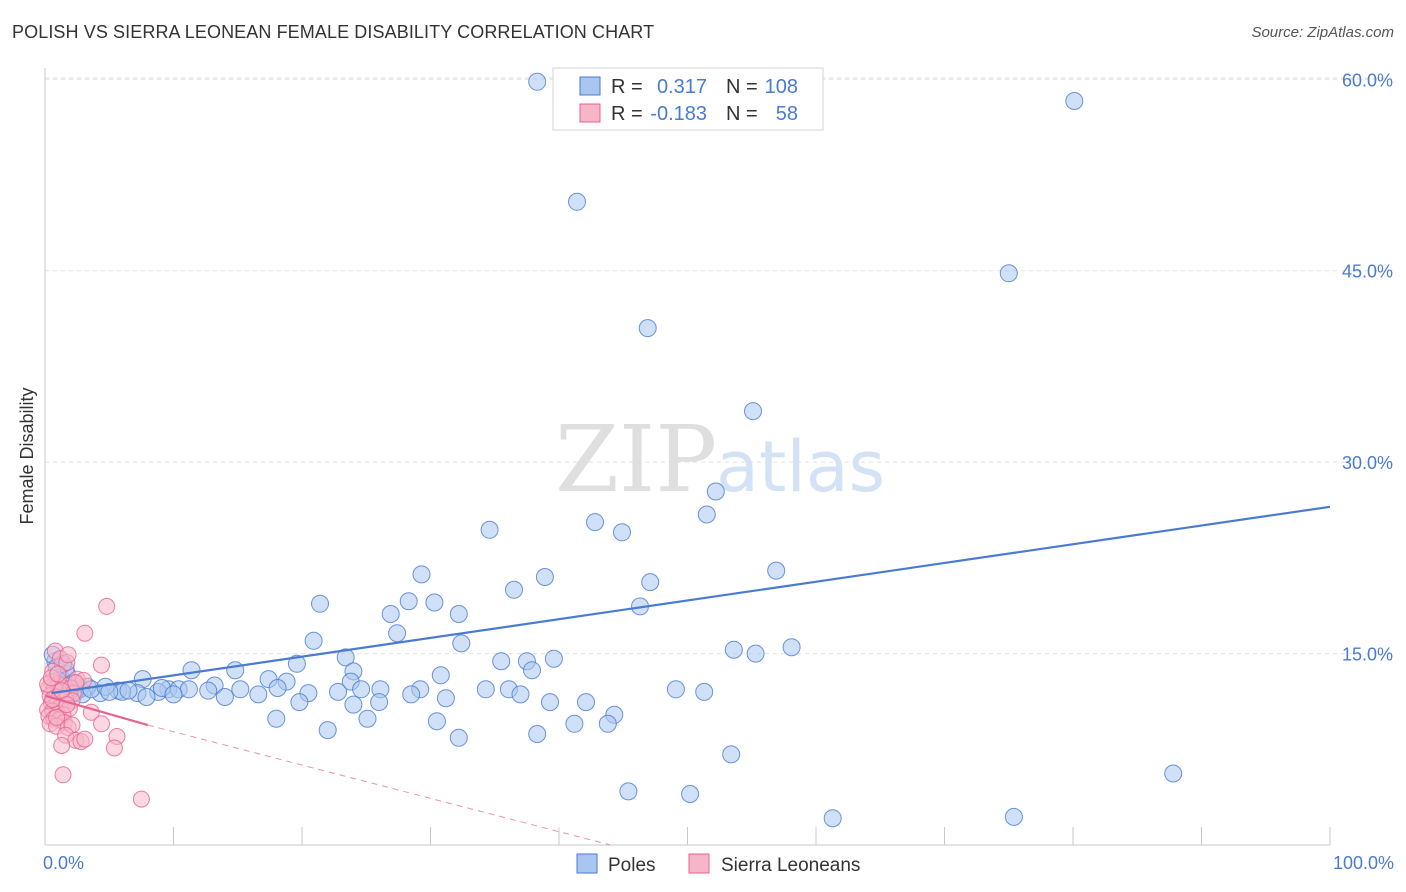 The width and height of the screenshot is (1406, 892). Describe the element at coordinates (790, 865) in the screenshot. I see `bottom-legend-label-sierra: Sierra Leoneans` at that location.